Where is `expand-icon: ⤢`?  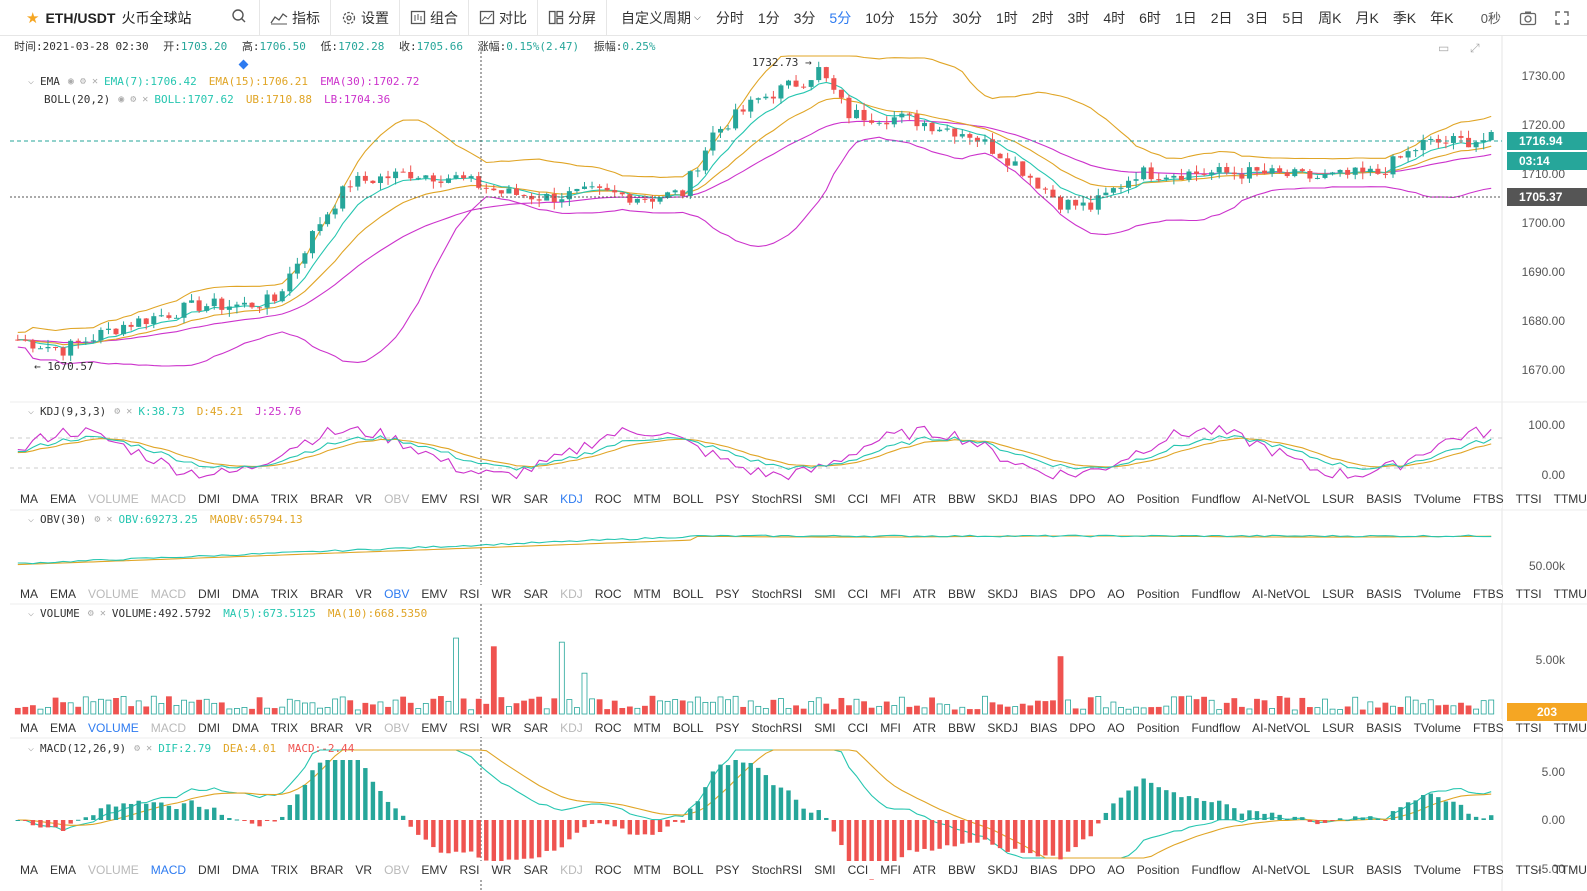
expand-icon: ⤢ is located at coordinates (1475, 48).